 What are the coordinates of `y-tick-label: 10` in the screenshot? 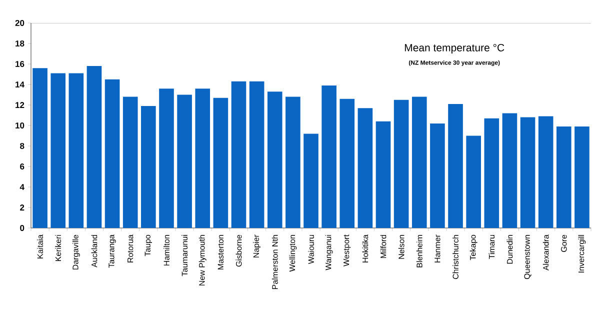 It's located at (20, 125).